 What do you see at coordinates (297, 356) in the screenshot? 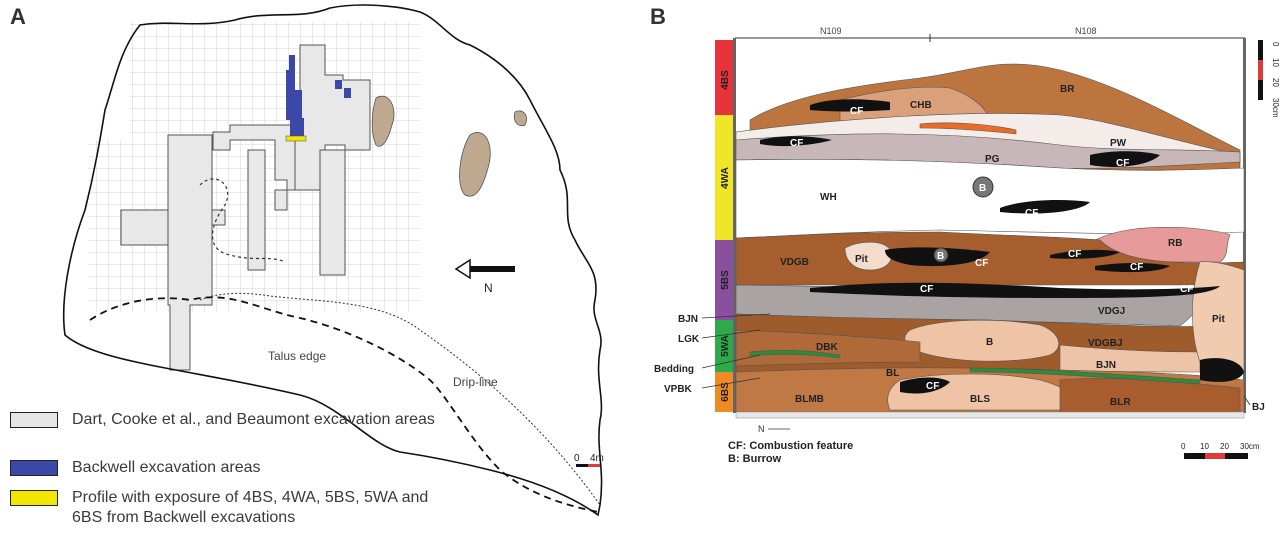
I see `talus-edge-label: Talus edge` at bounding box center [297, 356].